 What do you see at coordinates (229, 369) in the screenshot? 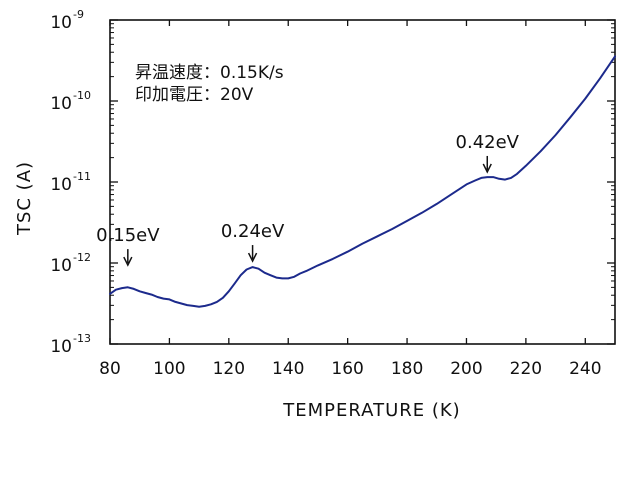
I see `x-tick-label: 120` at bounding box center [229, 369].